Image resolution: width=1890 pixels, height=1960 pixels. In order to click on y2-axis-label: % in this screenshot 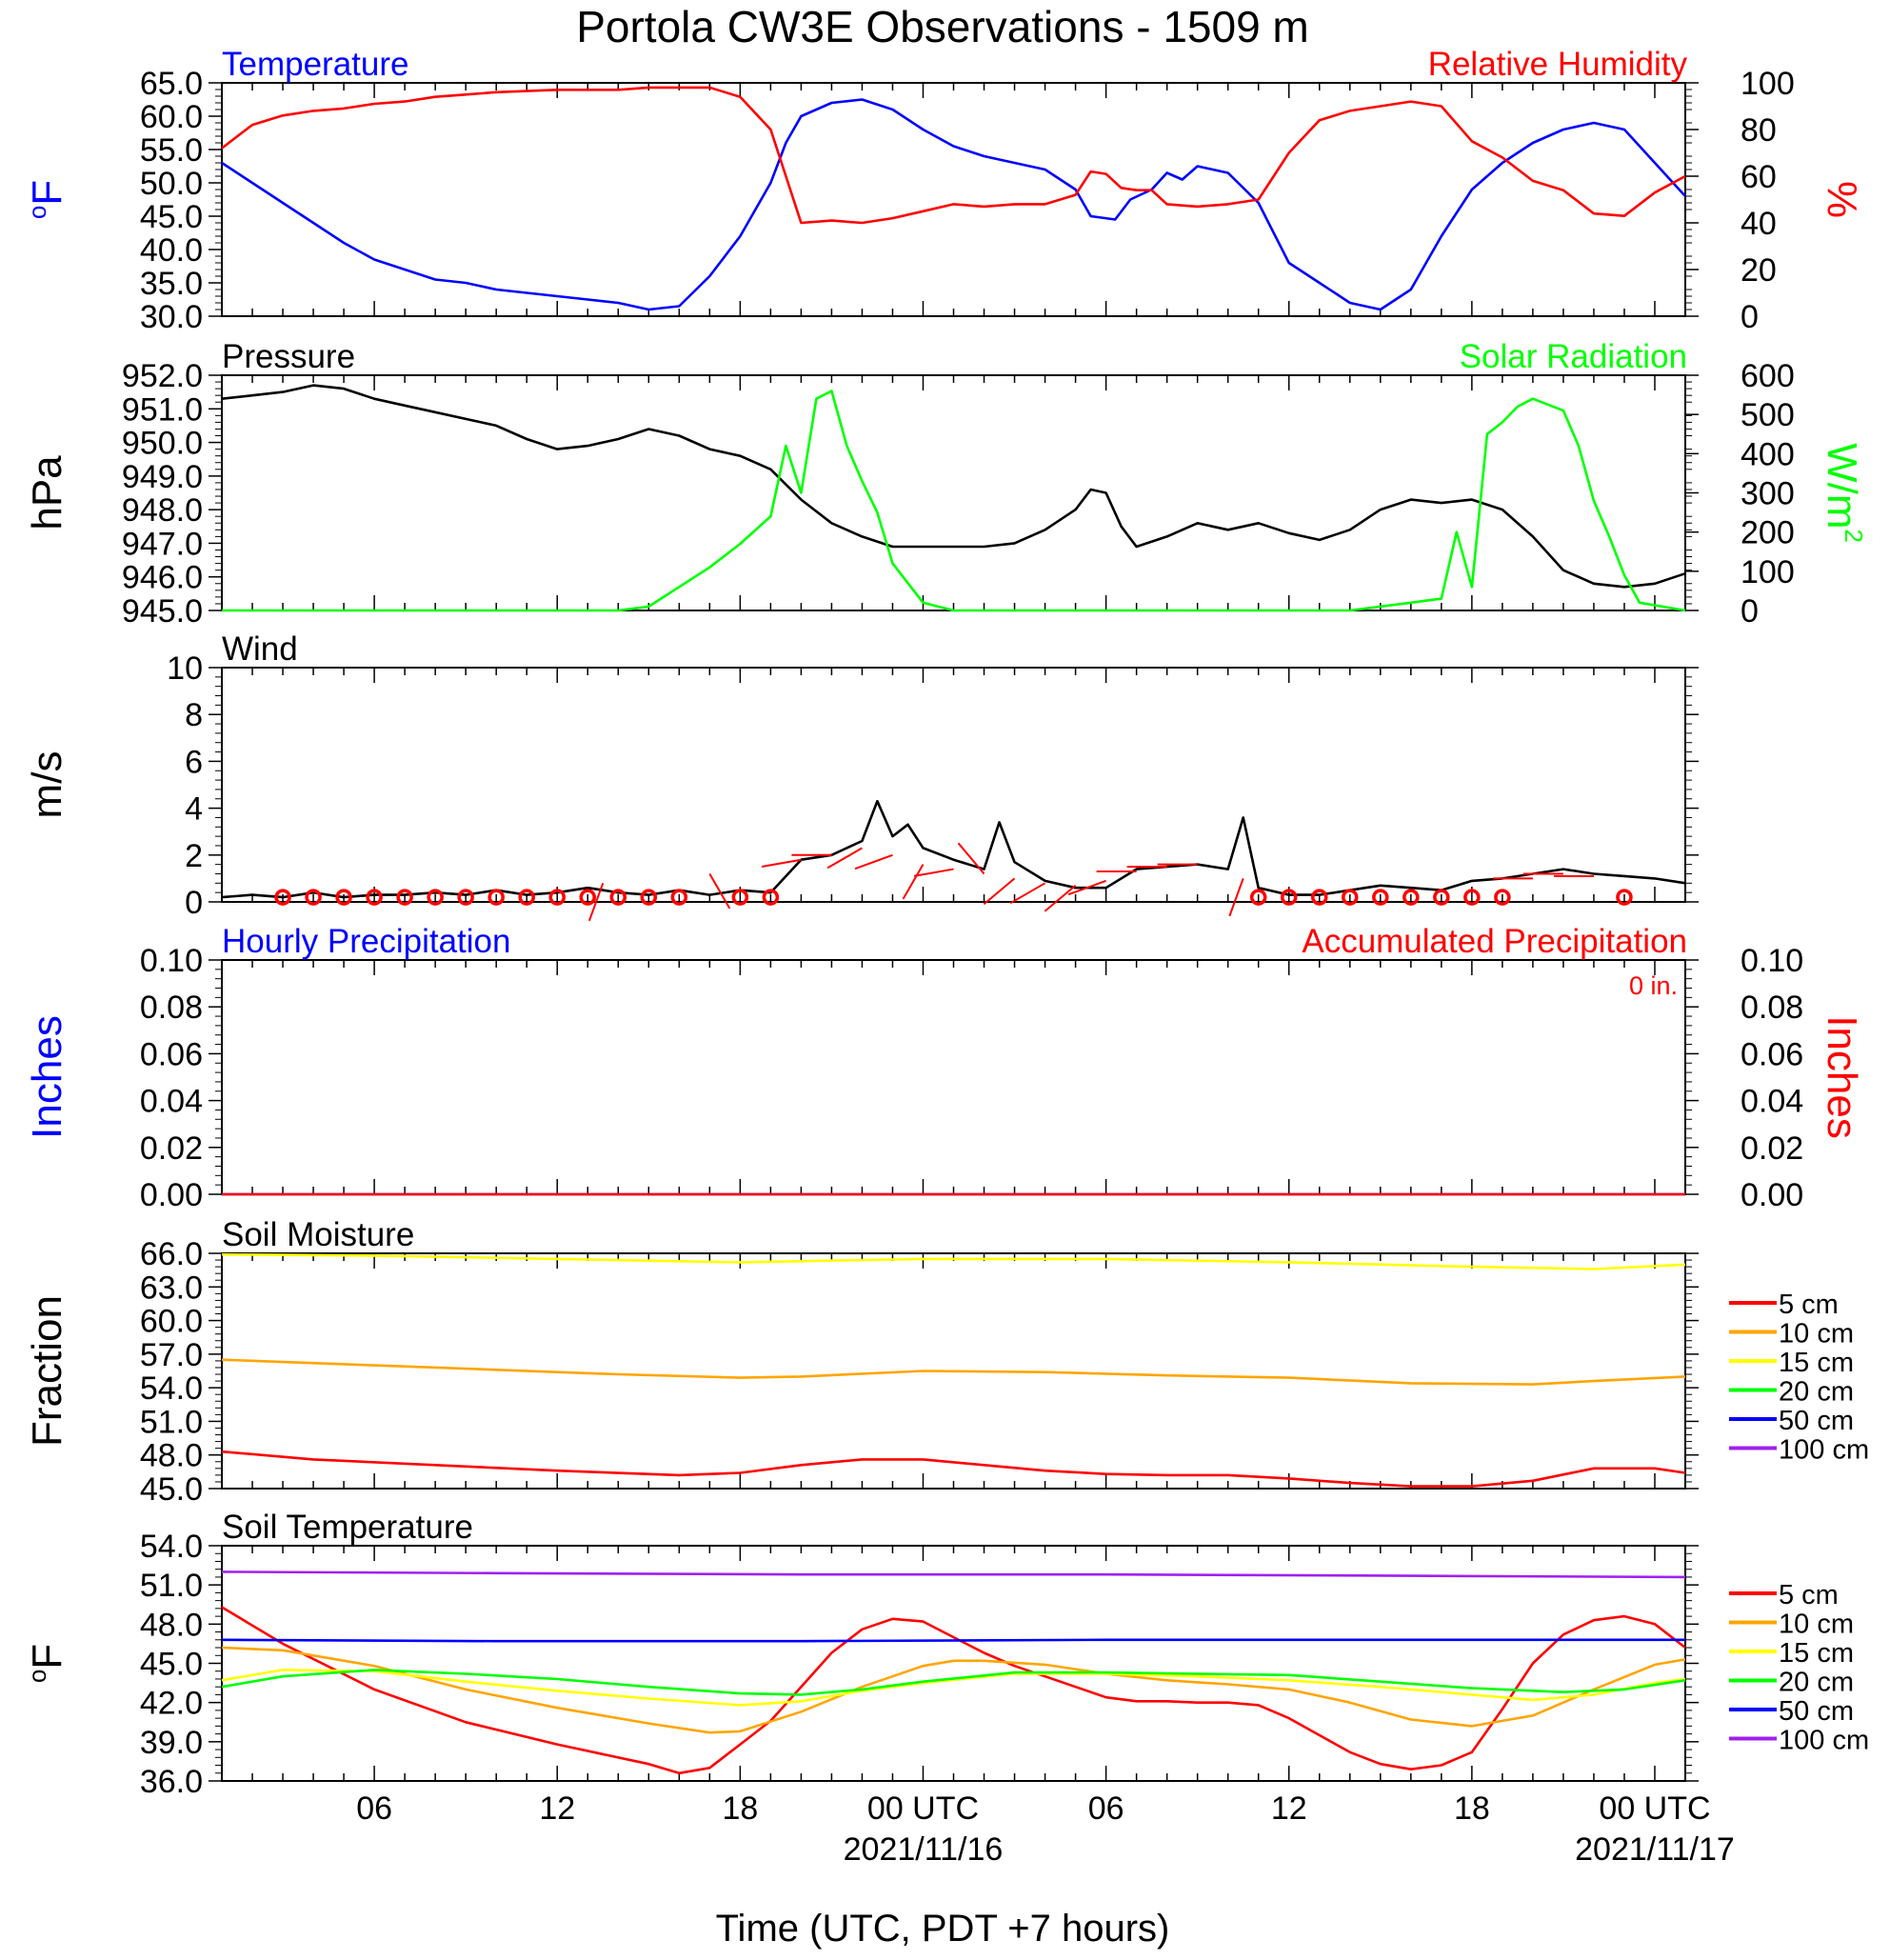, I will do `click(1842, 199)`.